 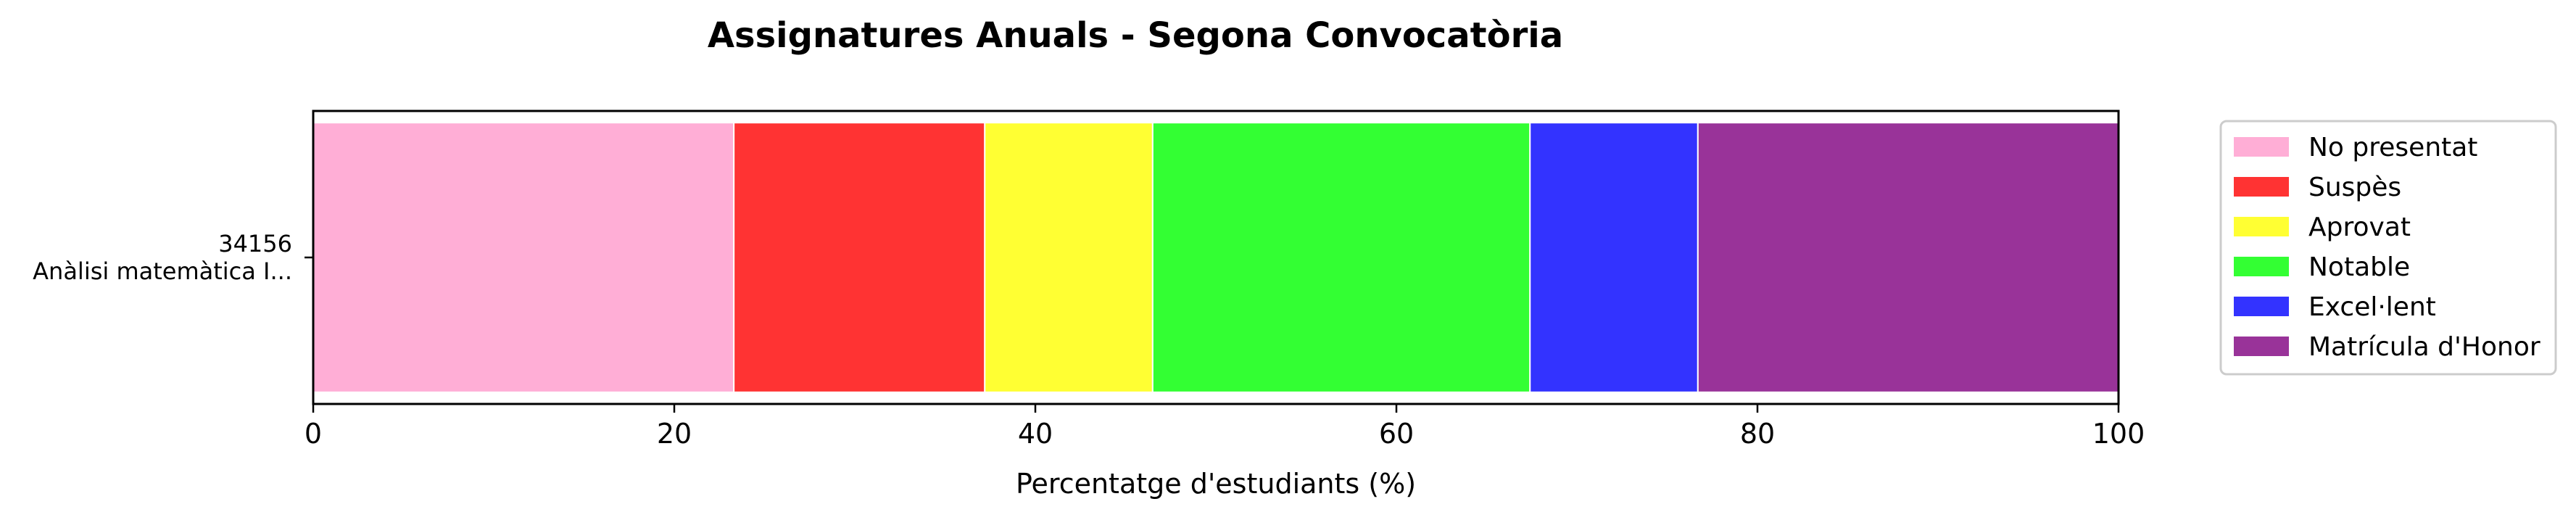 I want to click on y-tick-label-code: 34156, so click(x=255, y=243).